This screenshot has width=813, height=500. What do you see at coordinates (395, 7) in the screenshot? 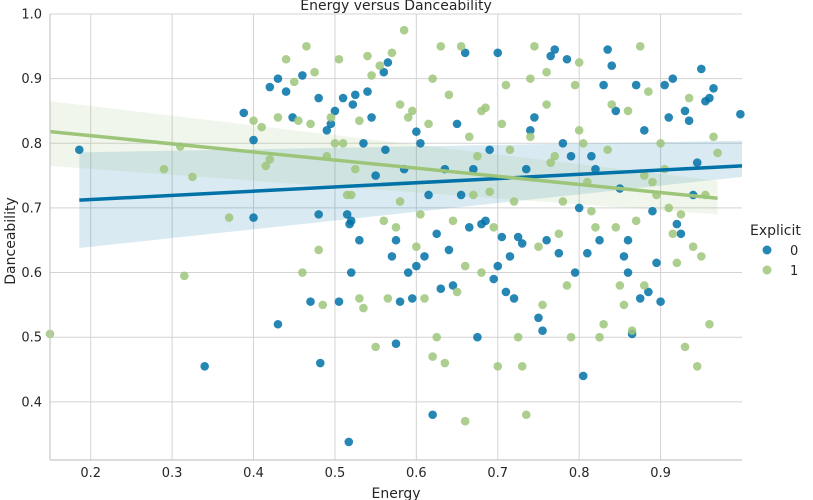
I see `chart-title: Energy versus Danceability` at bounding box center [395, 7].